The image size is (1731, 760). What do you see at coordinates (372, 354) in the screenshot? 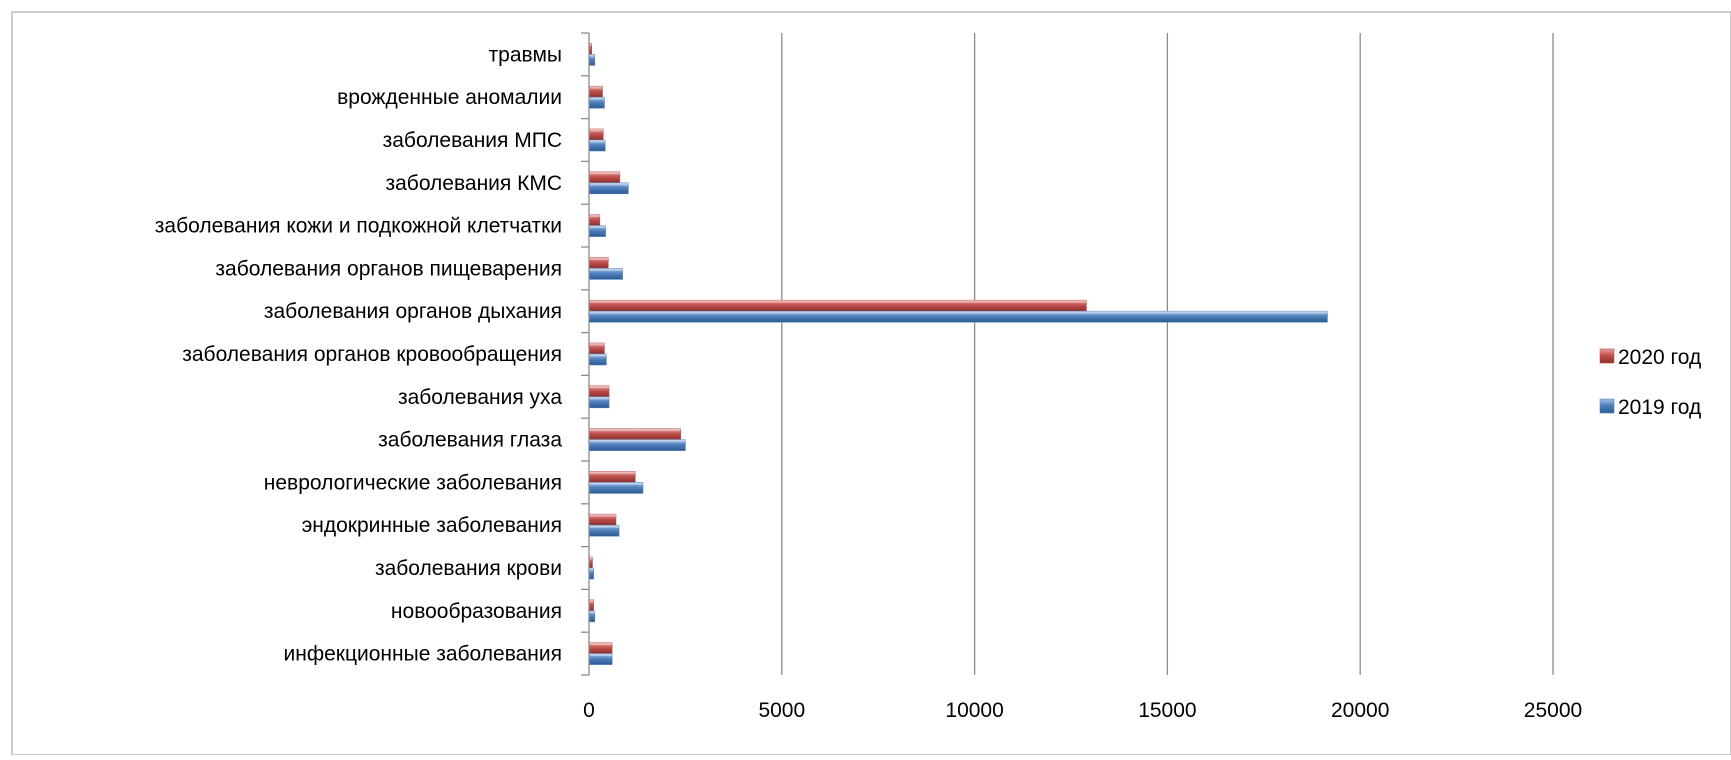
I see `category-label: заболевания органов кровообращения` at bounding box center [372, 354].